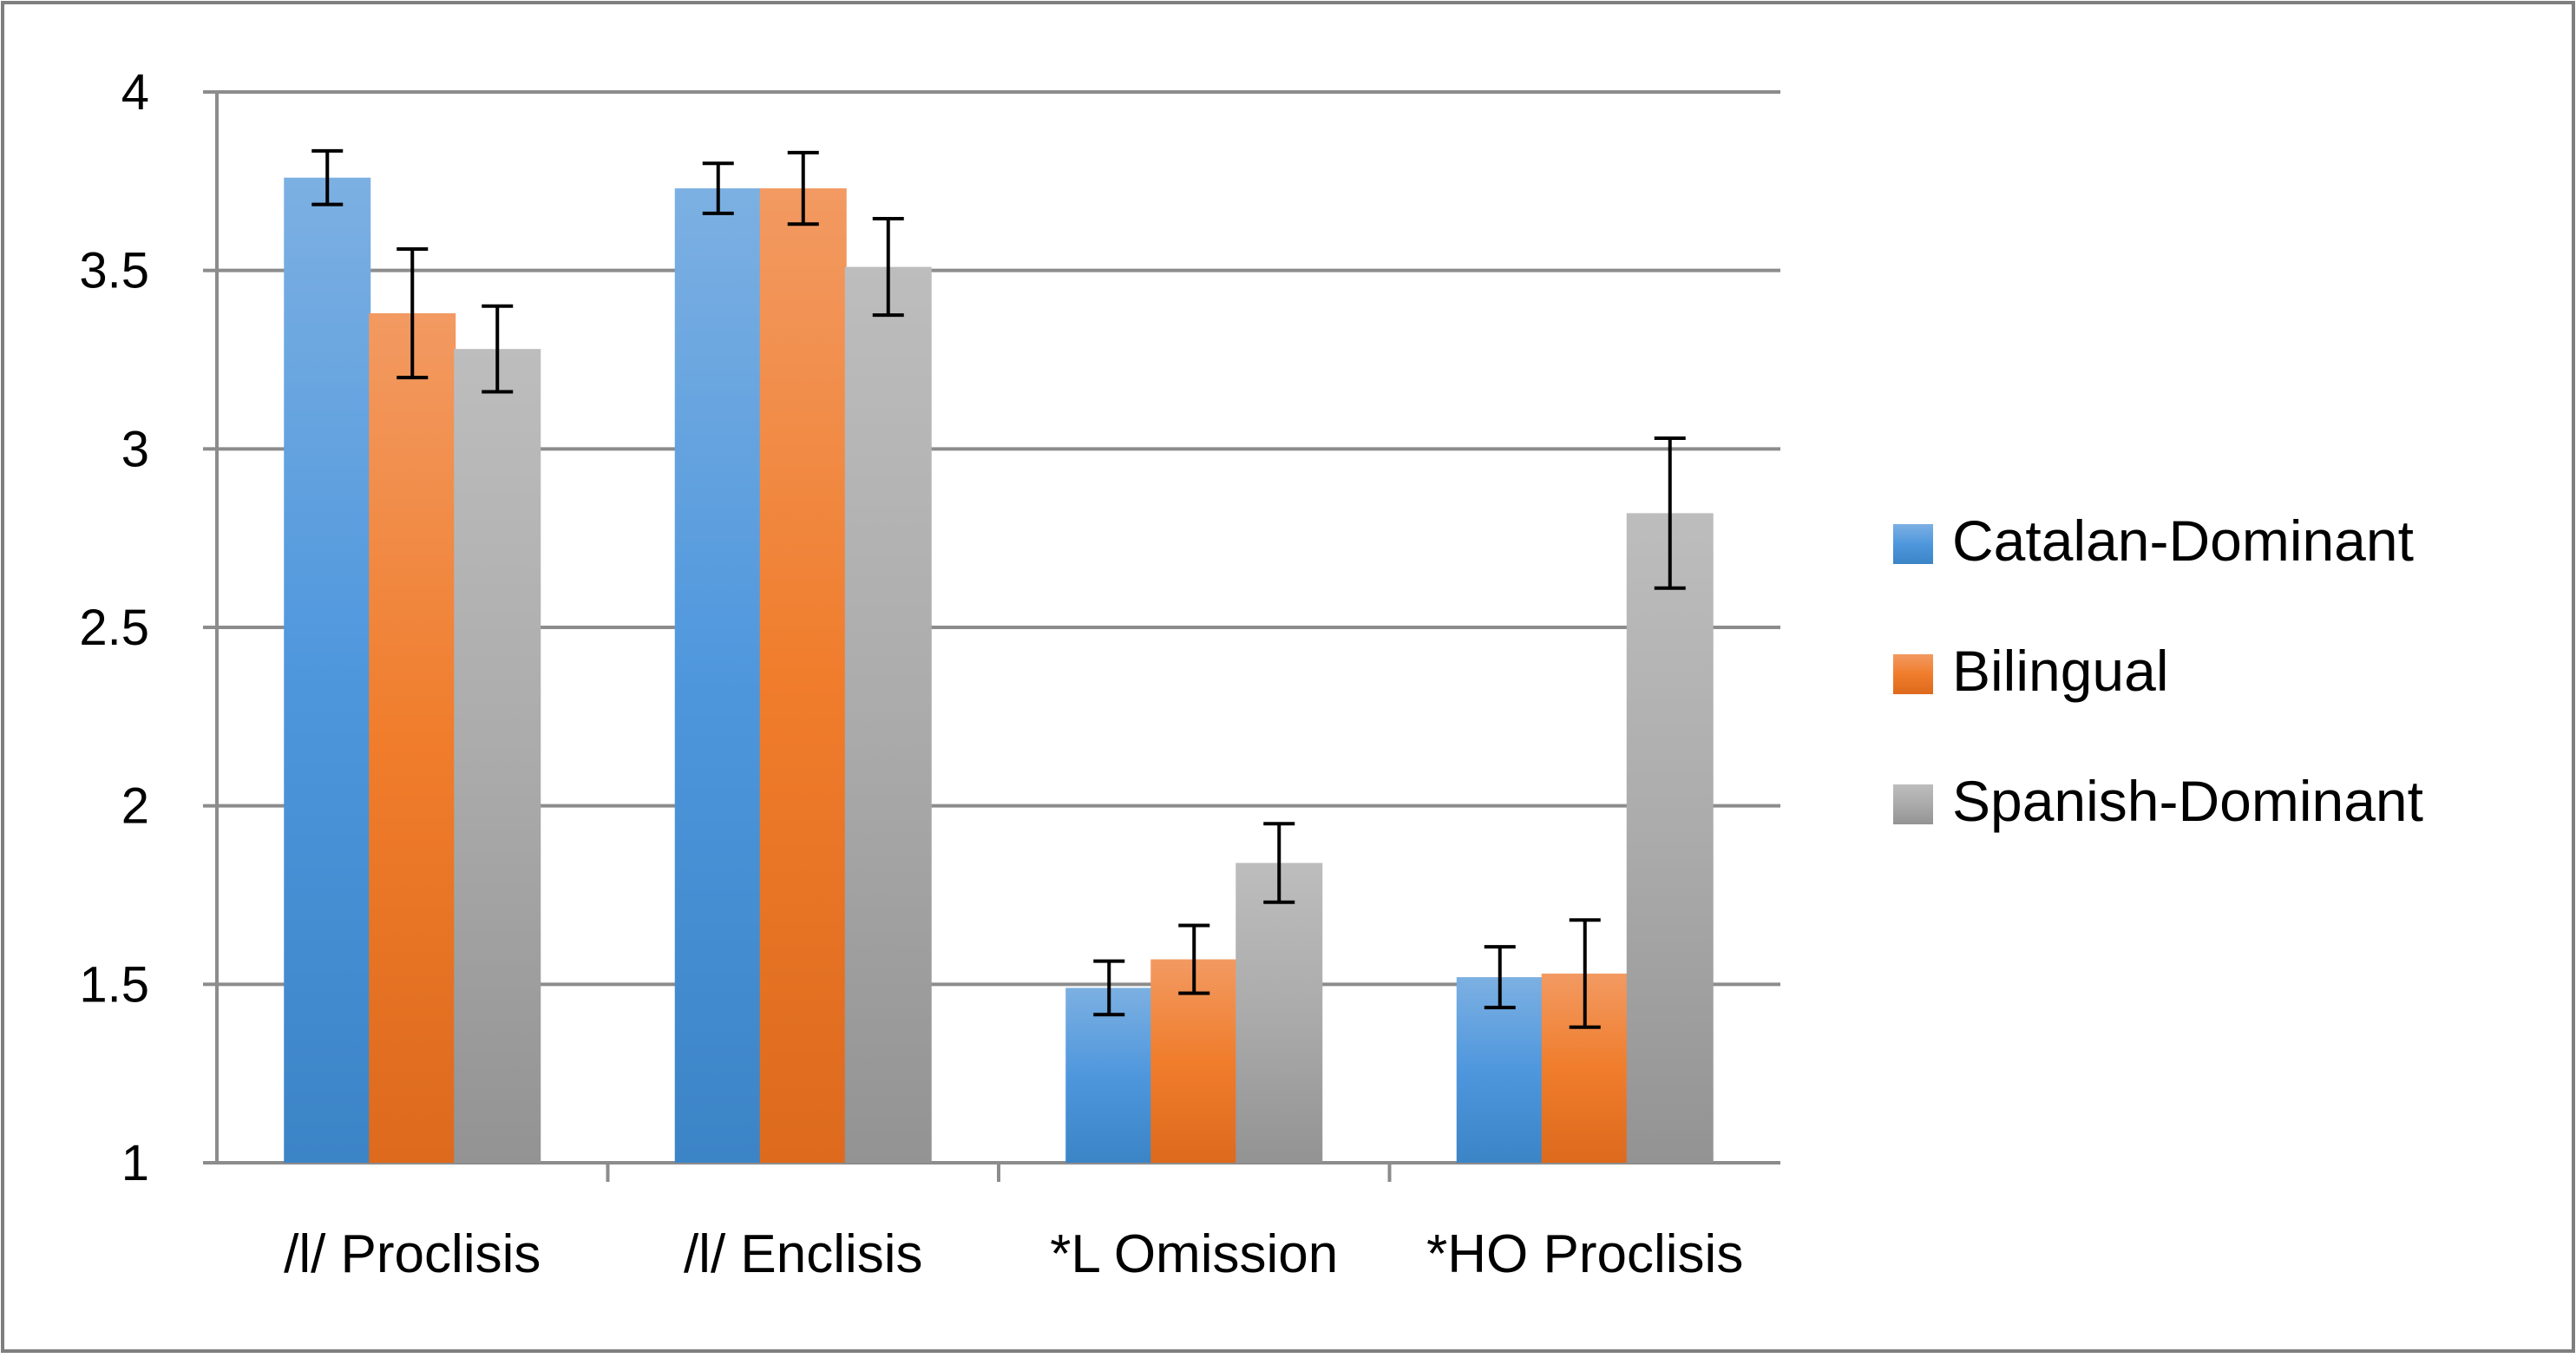 This screenshot has height=1358, width=2576. What do you see at coordinates (114, 628) in the screenshot?
I see `y-tick-label: 2.5` at bounding box center [114, 628].